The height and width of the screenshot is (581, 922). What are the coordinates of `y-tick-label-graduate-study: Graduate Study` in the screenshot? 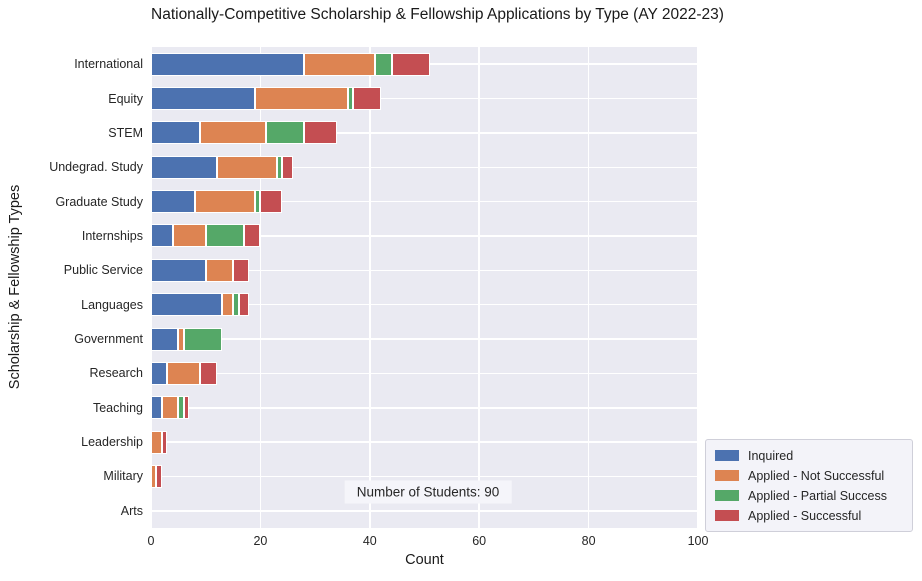 It's located at (99, 201).